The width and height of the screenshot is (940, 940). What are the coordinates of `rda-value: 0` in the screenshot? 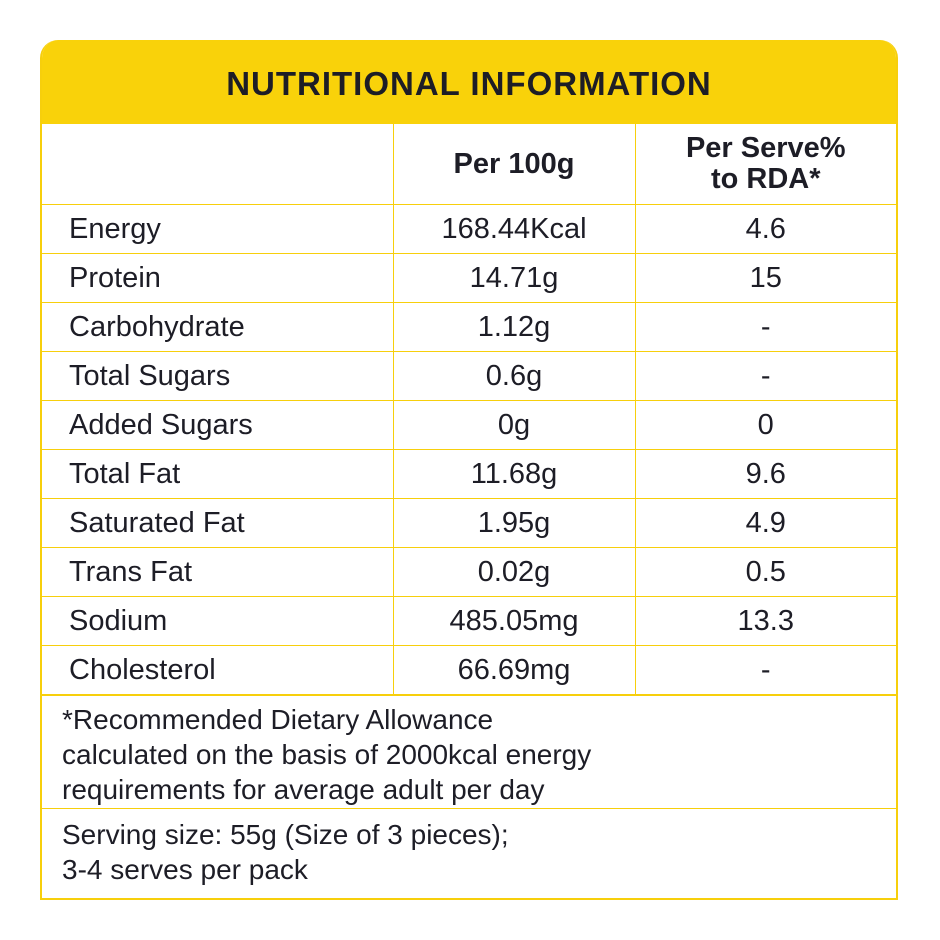 It's located at (765, 425).